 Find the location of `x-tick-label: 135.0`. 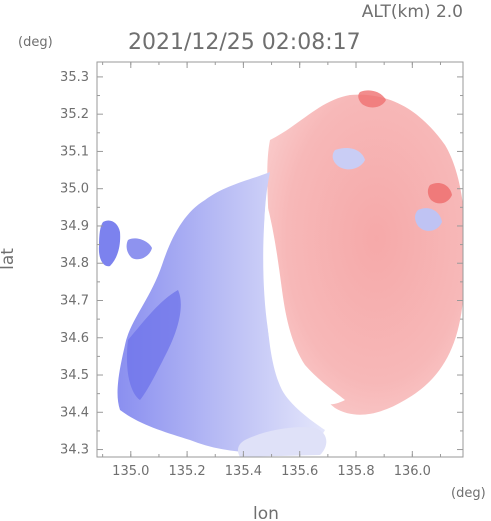

x-tick-label: 135.0 is located at coordinates (130, 471).